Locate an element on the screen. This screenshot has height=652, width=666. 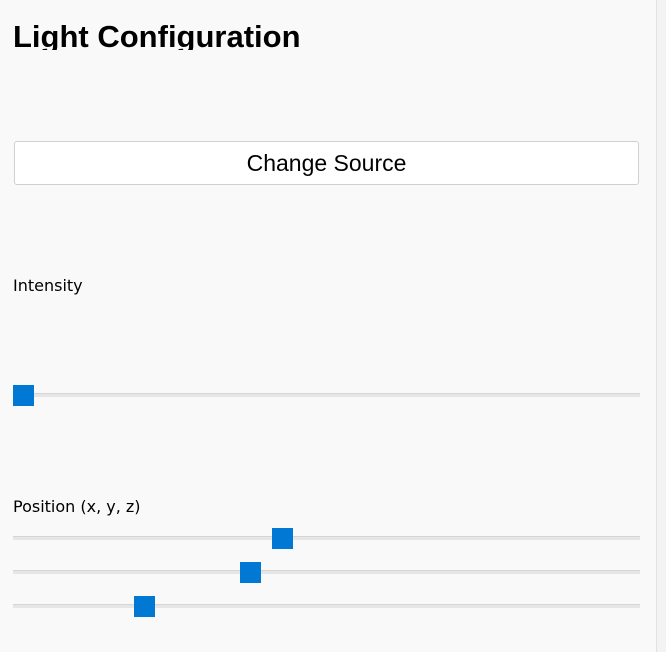
change-source-button: Change Source is located at coordinates (326, 163).